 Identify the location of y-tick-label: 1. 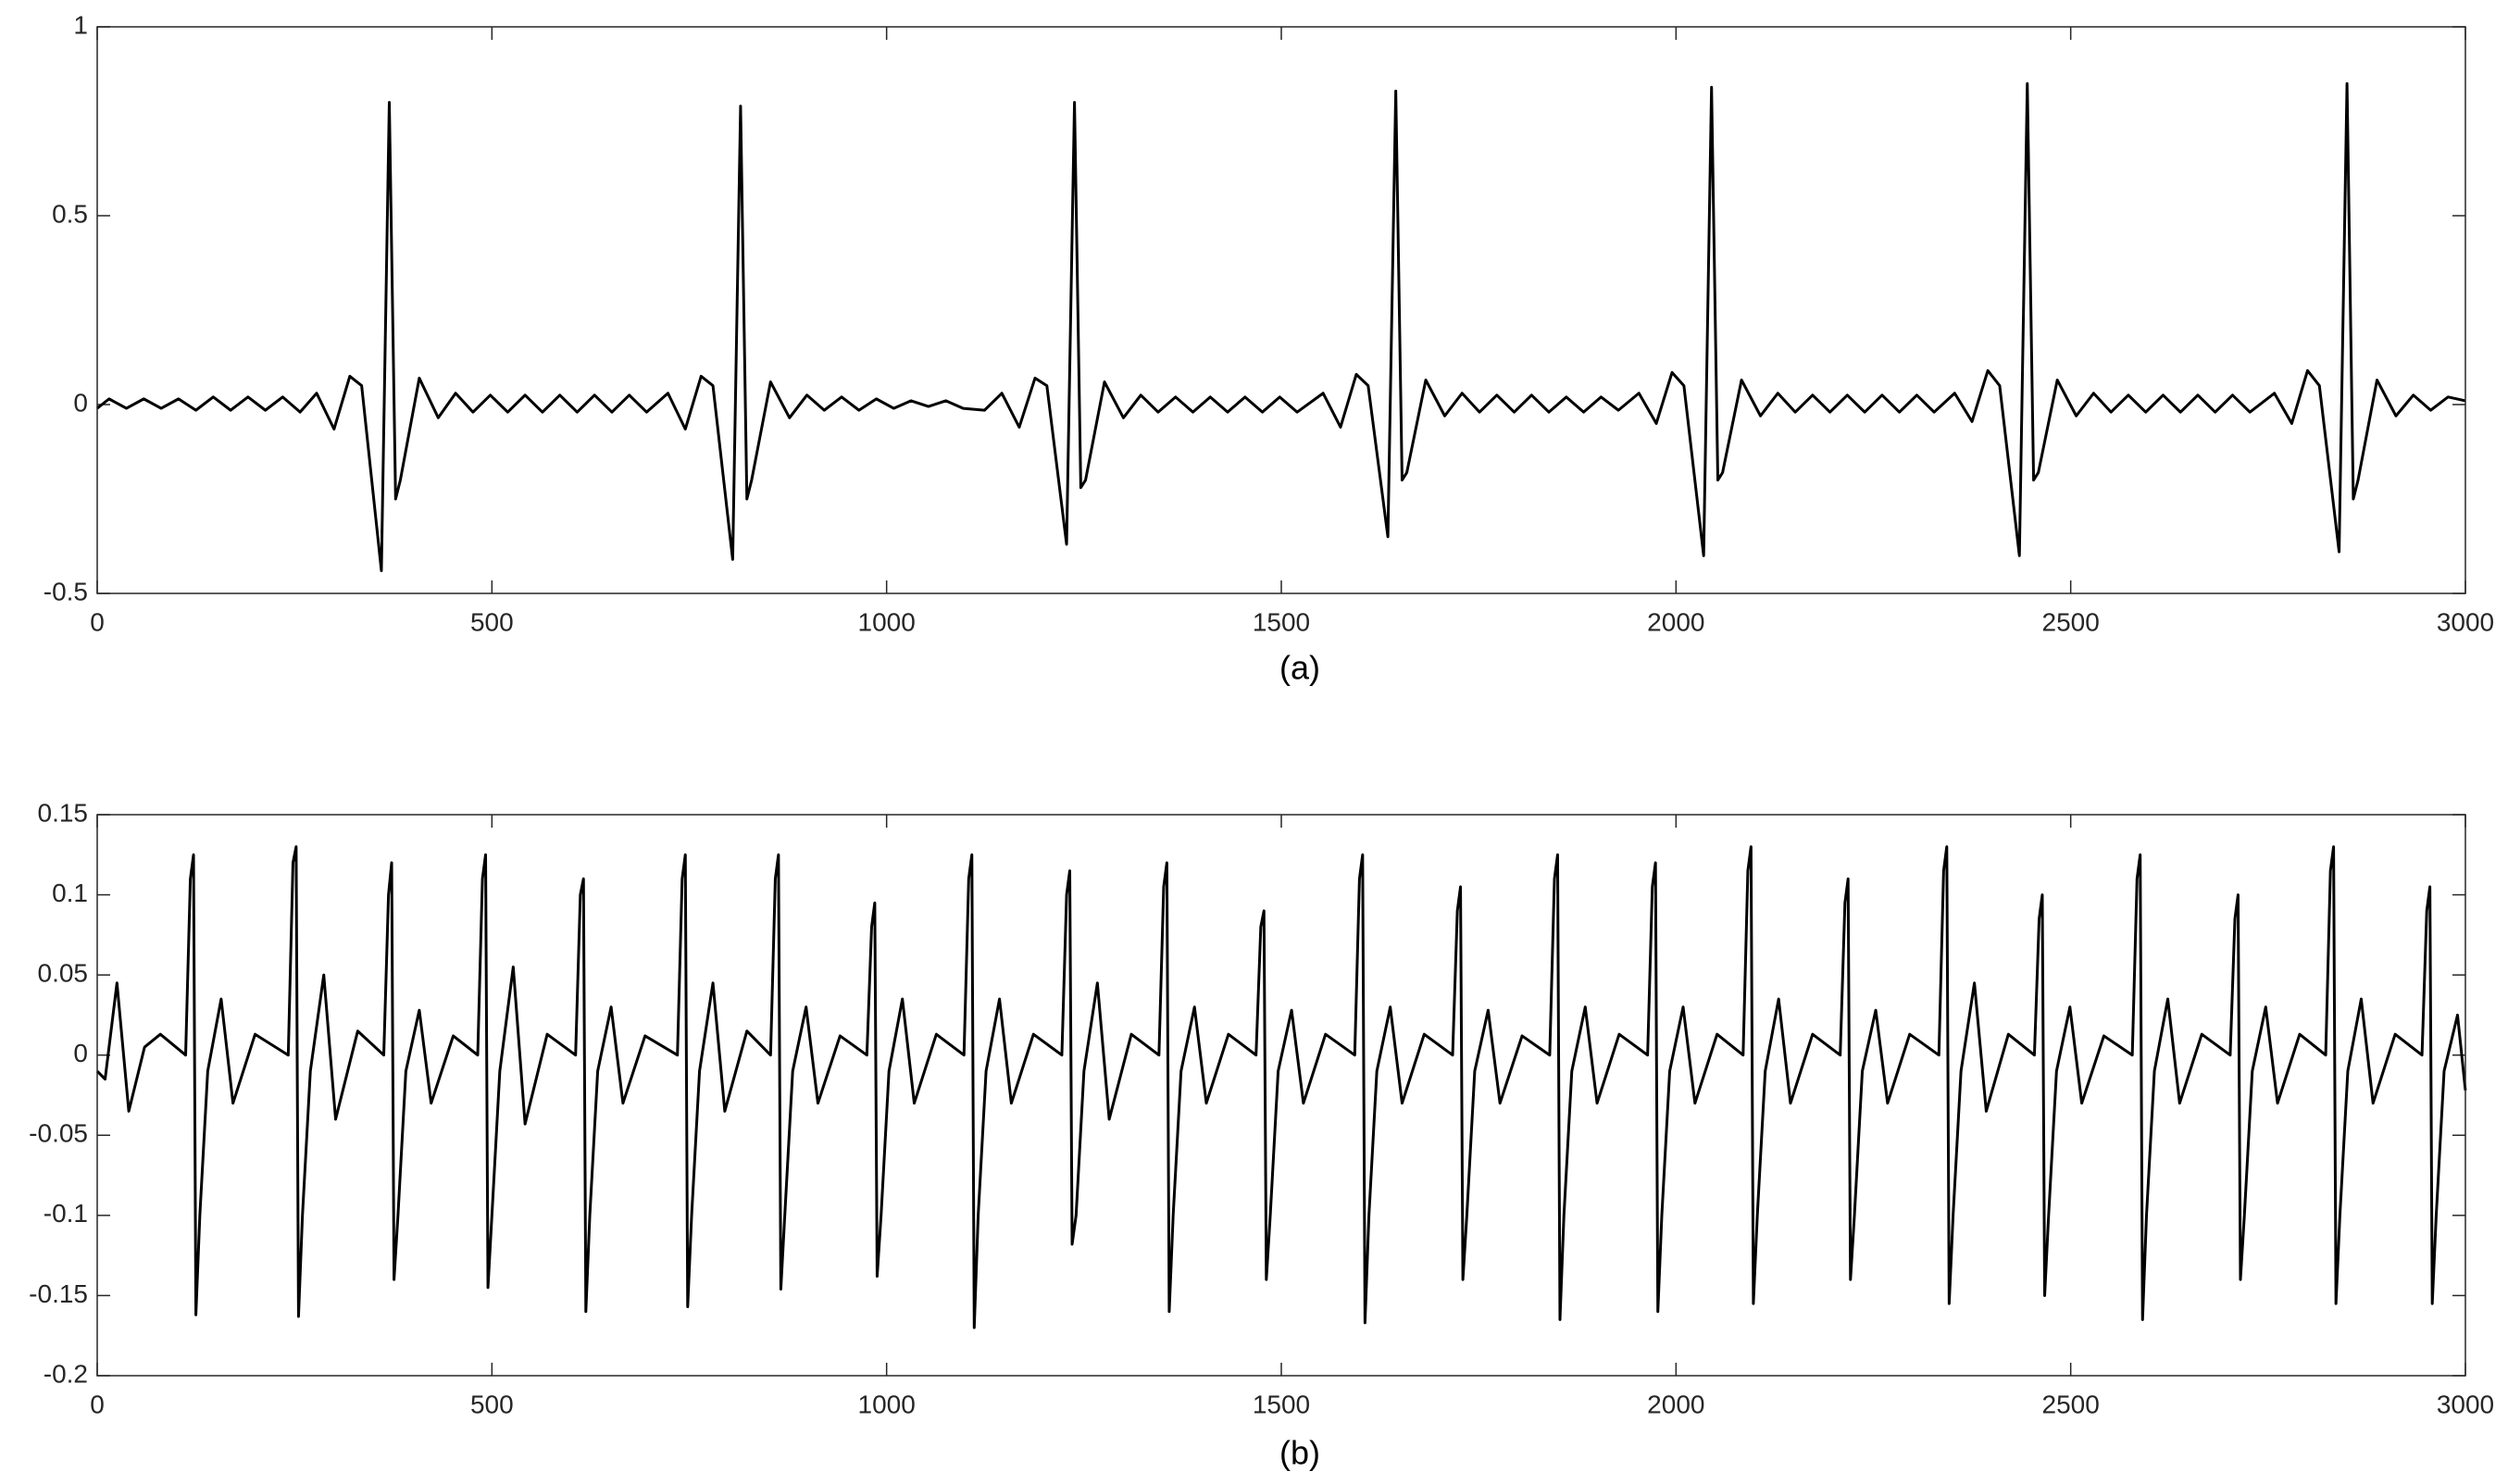
(80, 25).